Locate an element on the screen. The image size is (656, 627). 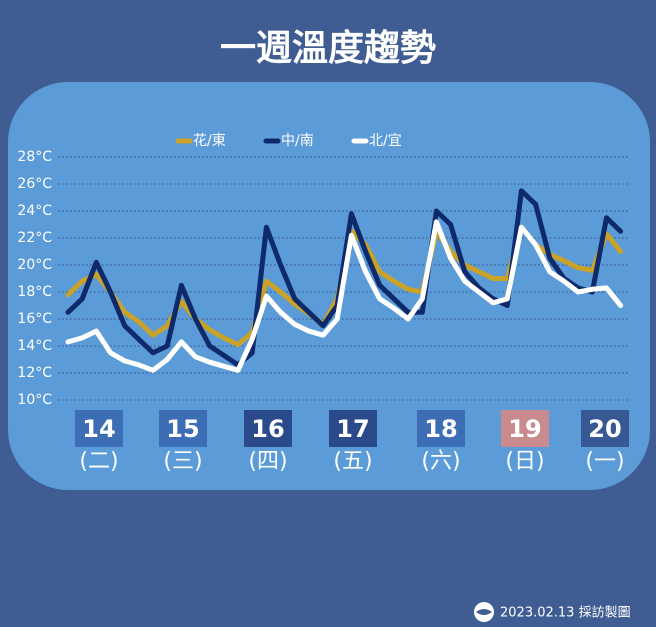
footer: 2023.02.13 採訪製圖 is located at coordinates (565, 613).